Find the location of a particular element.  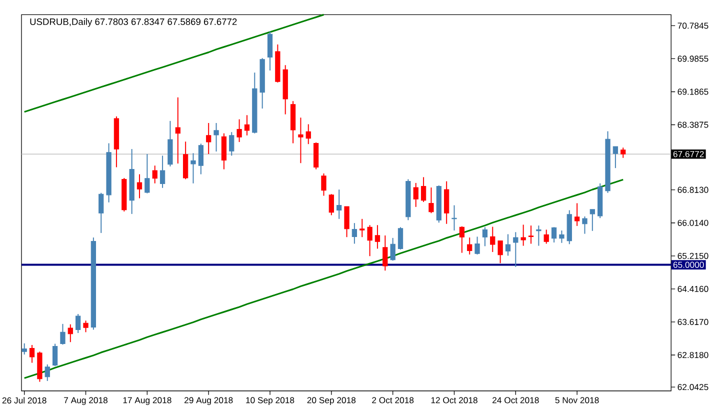

x-tick-label: 10 Sep 2018 is located at coordinates (270, 401).